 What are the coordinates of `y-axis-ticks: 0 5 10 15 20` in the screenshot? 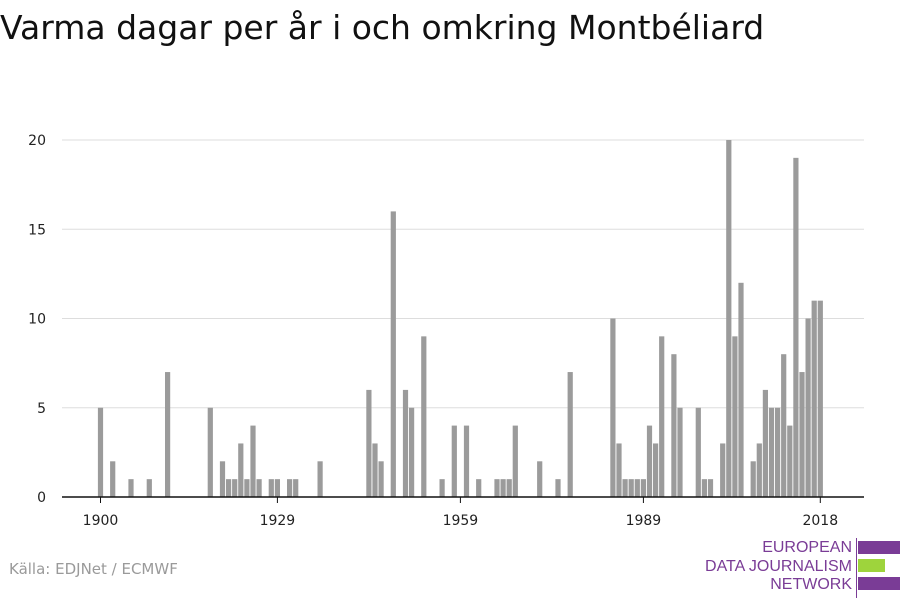 It's located at (37, 319).